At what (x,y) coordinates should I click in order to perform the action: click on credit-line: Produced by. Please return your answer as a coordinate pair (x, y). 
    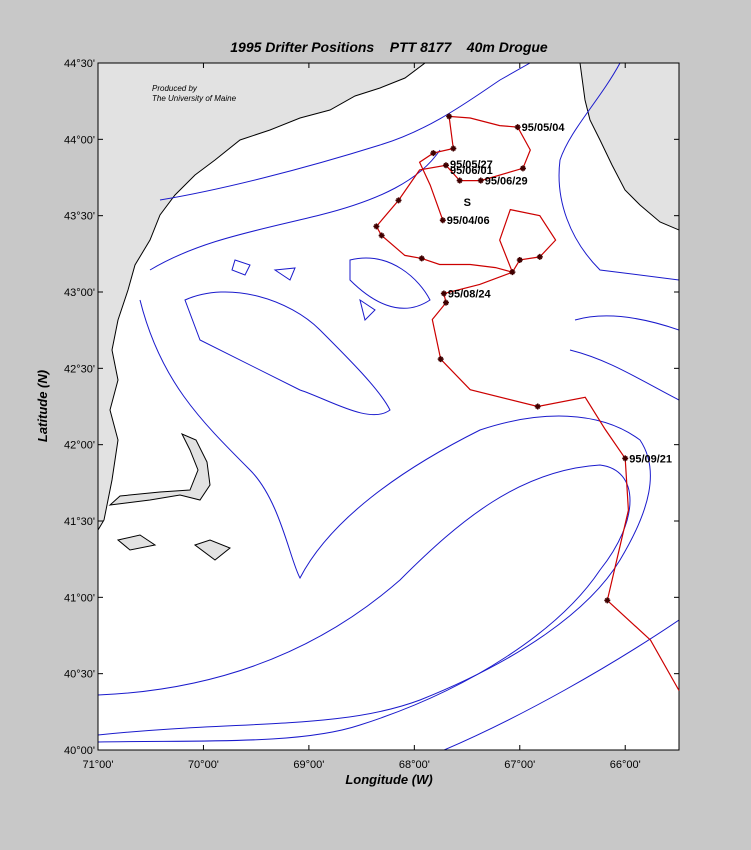
    Looking at the image, I should click on (175, 88).